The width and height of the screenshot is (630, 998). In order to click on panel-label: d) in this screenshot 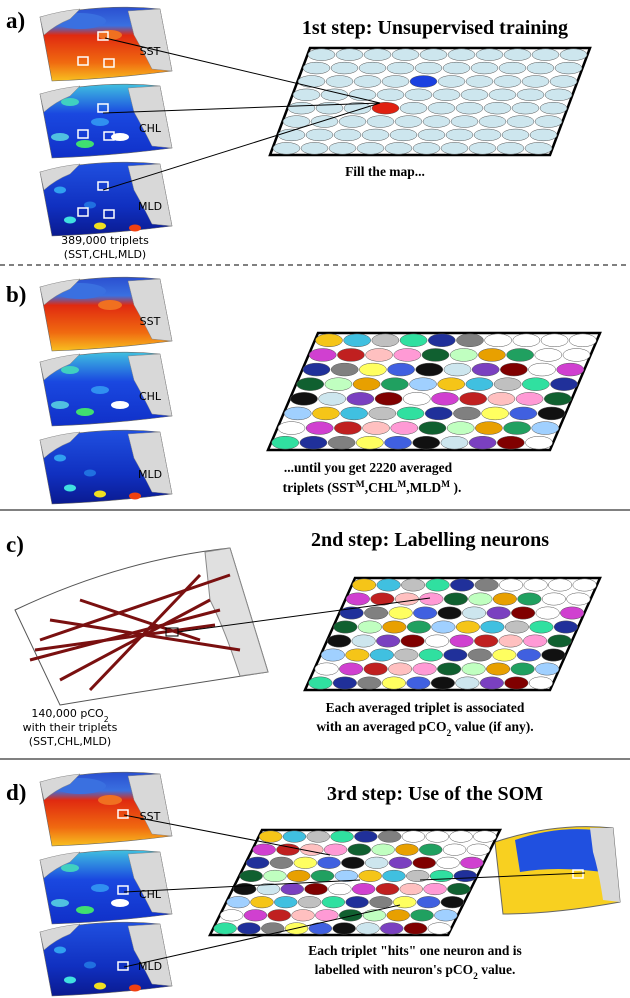, I will do `click(16, 792)`.